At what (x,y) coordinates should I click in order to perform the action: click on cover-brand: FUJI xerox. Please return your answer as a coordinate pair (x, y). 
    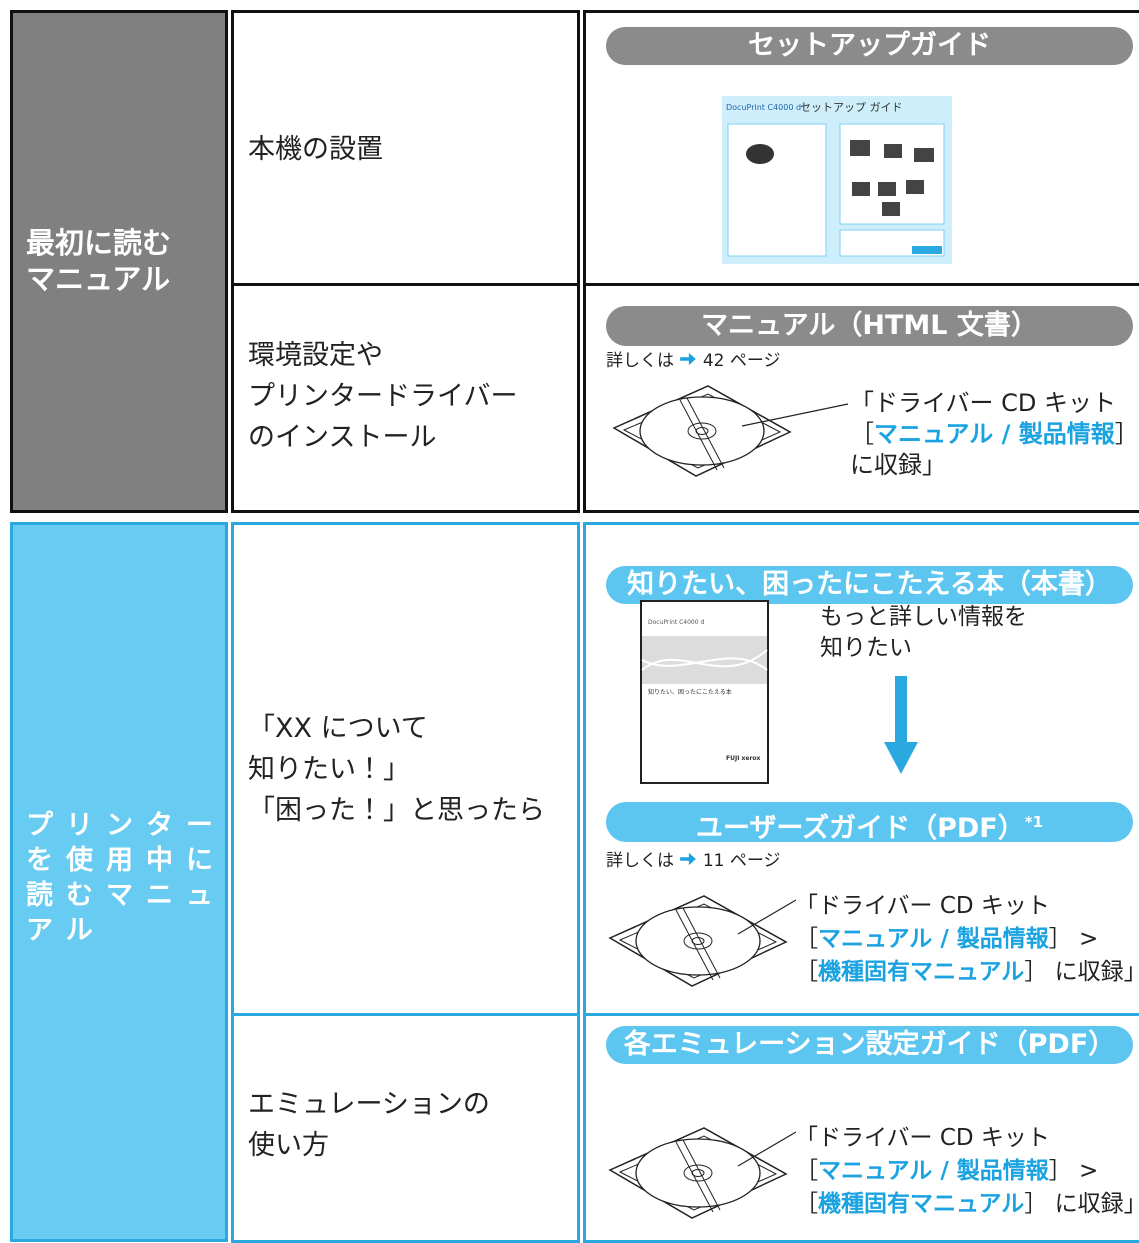
    Looking at the image, I should click on (743, 758).